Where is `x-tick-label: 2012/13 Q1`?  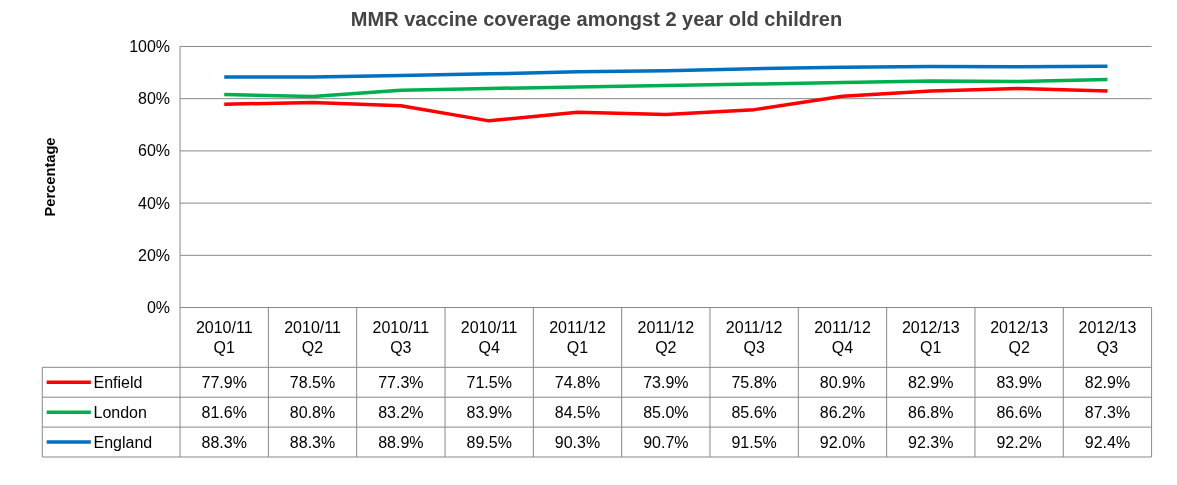 x-tick-label: 2012/13 Q1 is located at coordinates (930, 337).